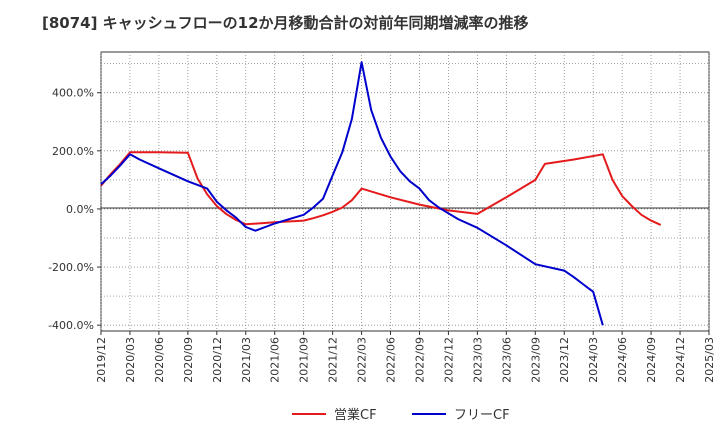  I want to click on x-tick-label: 2024/12, so click(680, 360).